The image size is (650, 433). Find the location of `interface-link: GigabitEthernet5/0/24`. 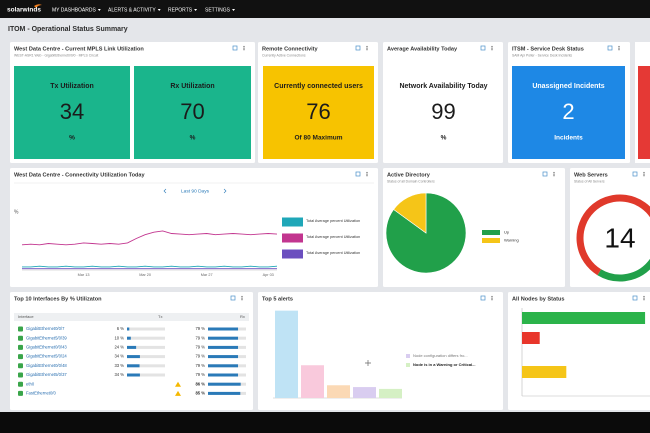

interface-link: GigabitEthernet5/0/24 is located at coordinates (46, 356).